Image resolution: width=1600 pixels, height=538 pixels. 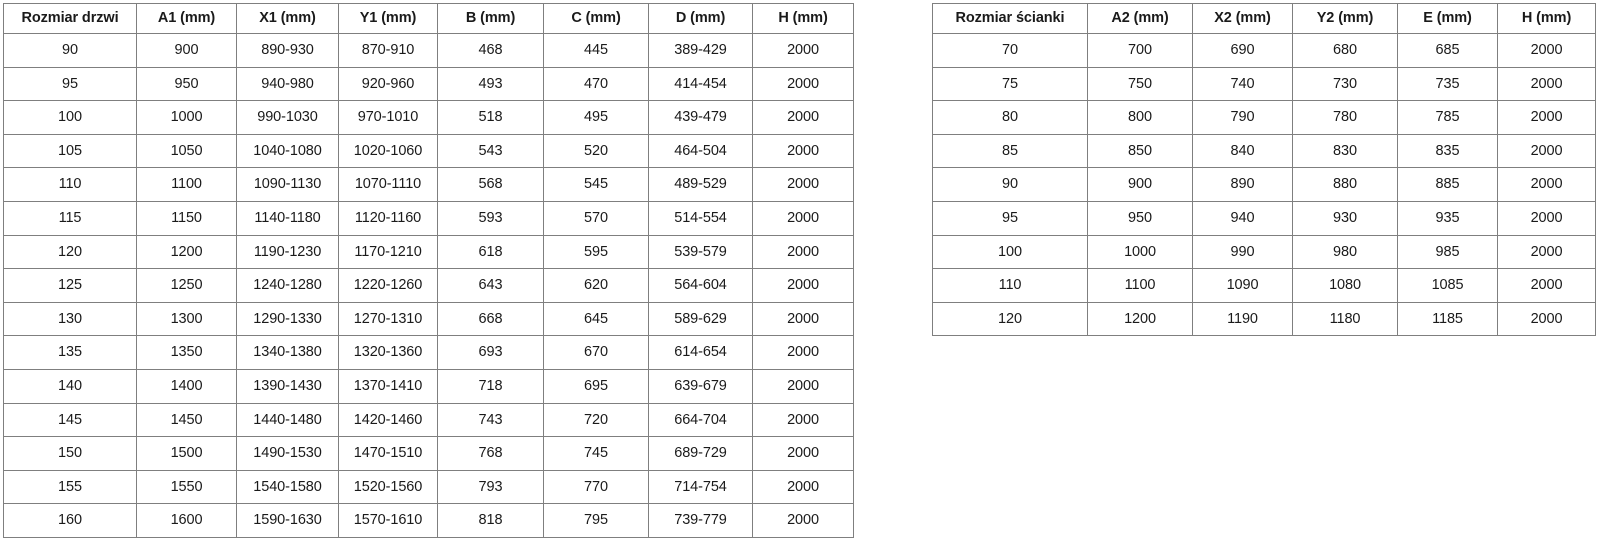 What do you see at coordinates (287, 252) in the screenshot?
I see `table-cell: 1190-1230` at bounding box center [287, 252].